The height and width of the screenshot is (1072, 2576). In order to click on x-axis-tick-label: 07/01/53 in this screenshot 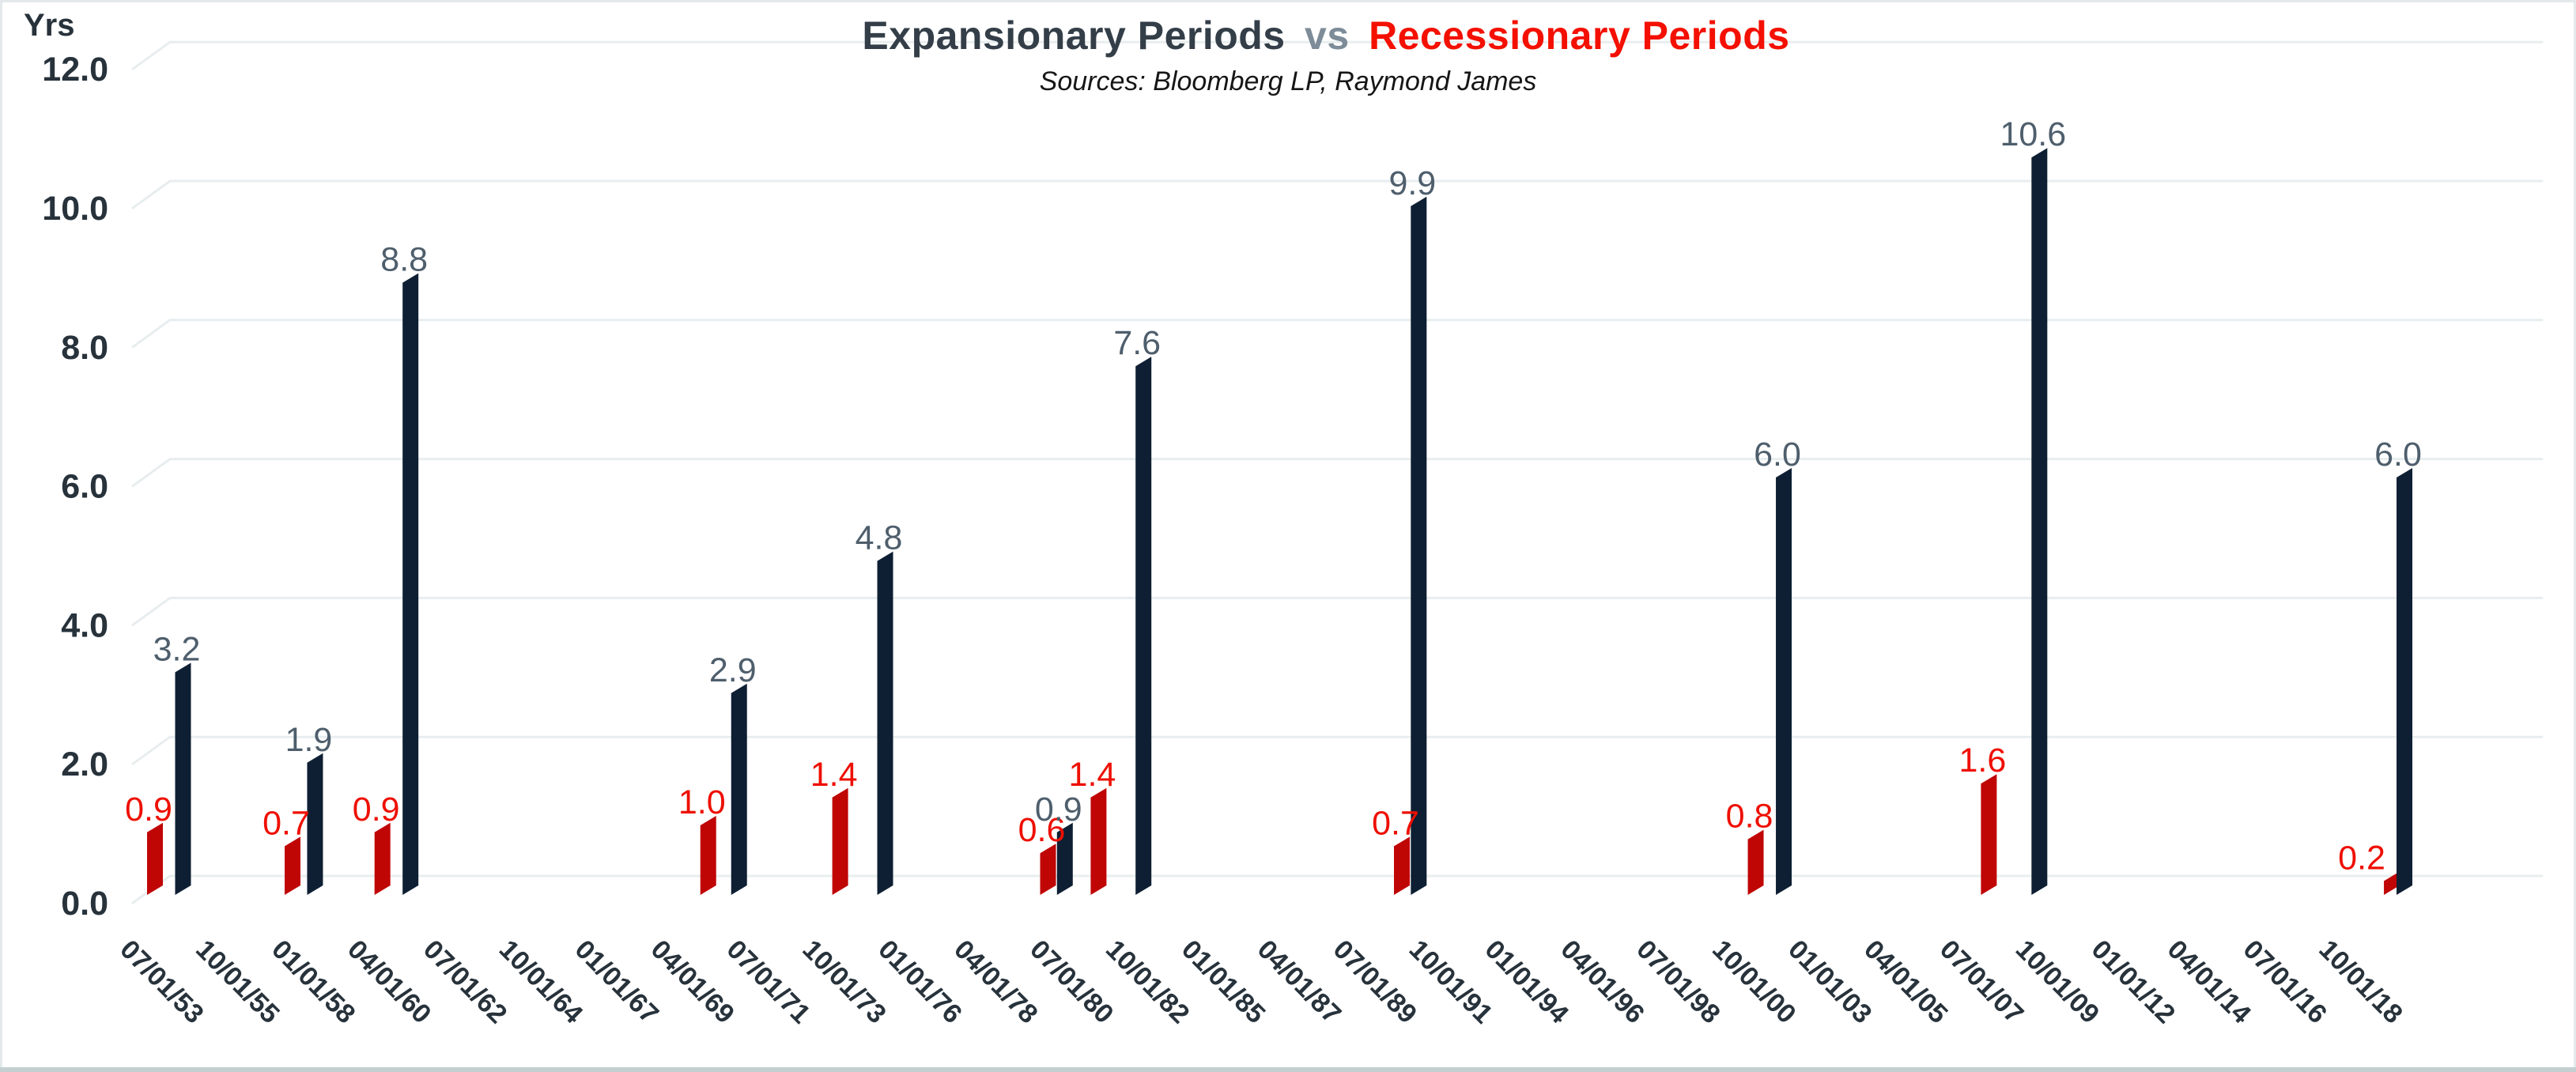, I will do `click(161, 982)`.